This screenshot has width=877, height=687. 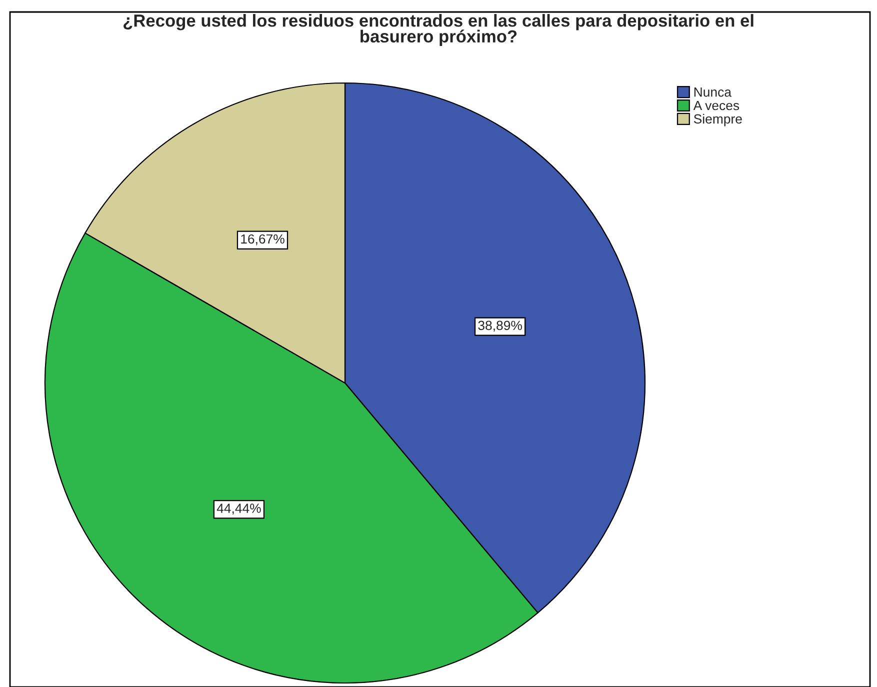 I want to click on data-label: 38,89%, so click(x=500, y=326).